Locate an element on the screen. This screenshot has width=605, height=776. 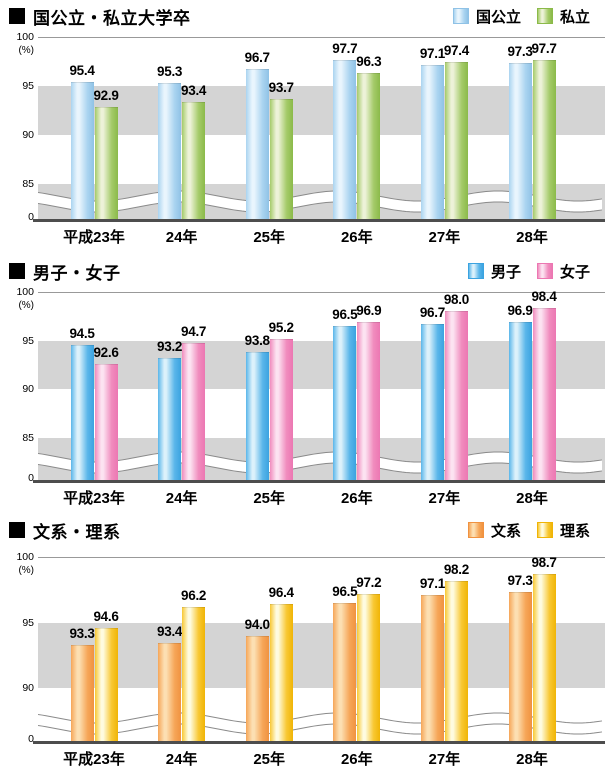
y-tick-label: 95 is located at coordinates (28, 622).